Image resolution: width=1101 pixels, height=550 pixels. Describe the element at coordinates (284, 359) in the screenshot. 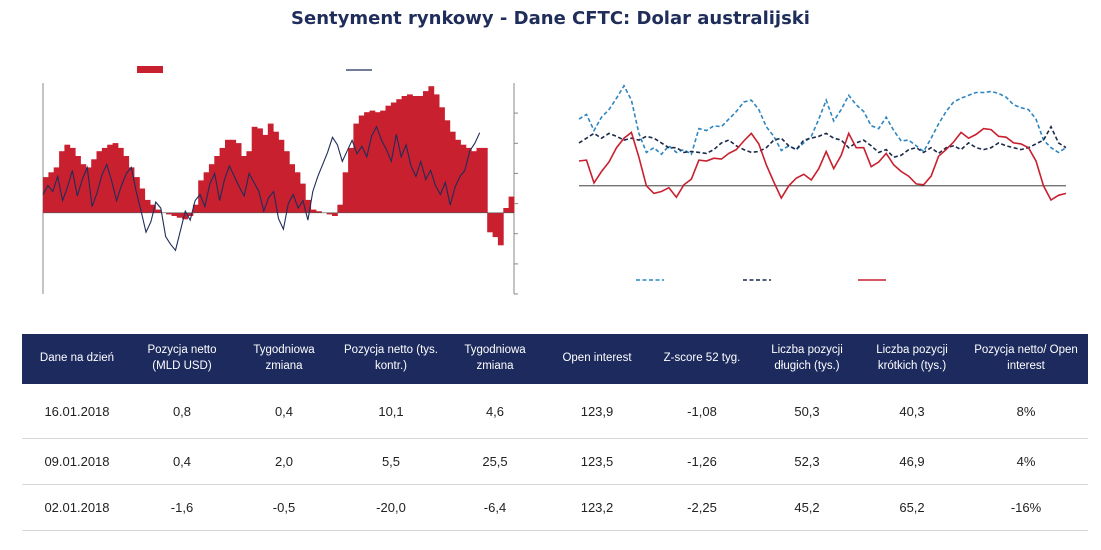

I see `header-weekly-change-usd: Tygodniowa zmiana` at that location.